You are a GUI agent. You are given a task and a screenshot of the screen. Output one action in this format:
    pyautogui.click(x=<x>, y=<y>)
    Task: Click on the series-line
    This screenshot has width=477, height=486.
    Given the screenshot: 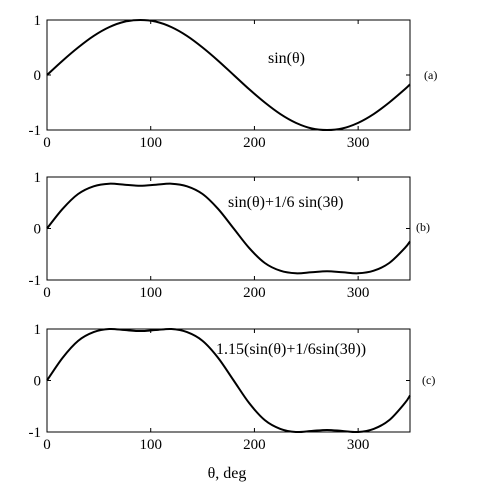 What is the action you would take?
    pyautogui.click(x=228, y=228)
    